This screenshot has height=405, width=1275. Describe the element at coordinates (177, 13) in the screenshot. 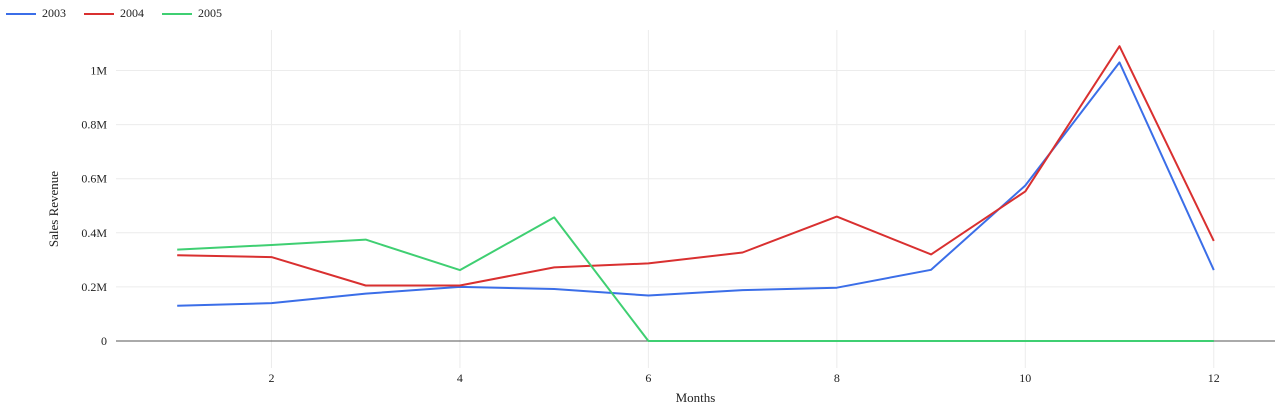

I see `legend-swatch-2005` at that location.